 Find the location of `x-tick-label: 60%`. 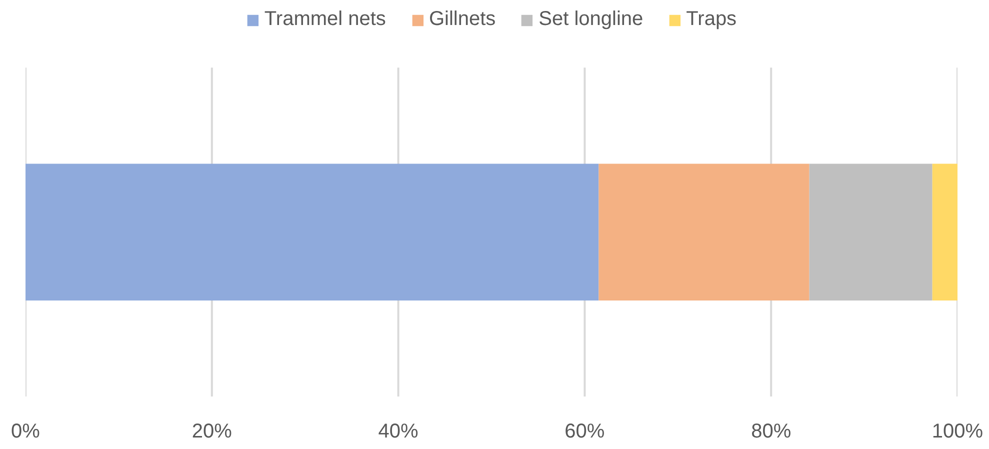

x-tick-label: 60% is located at coordinates (584, 431).